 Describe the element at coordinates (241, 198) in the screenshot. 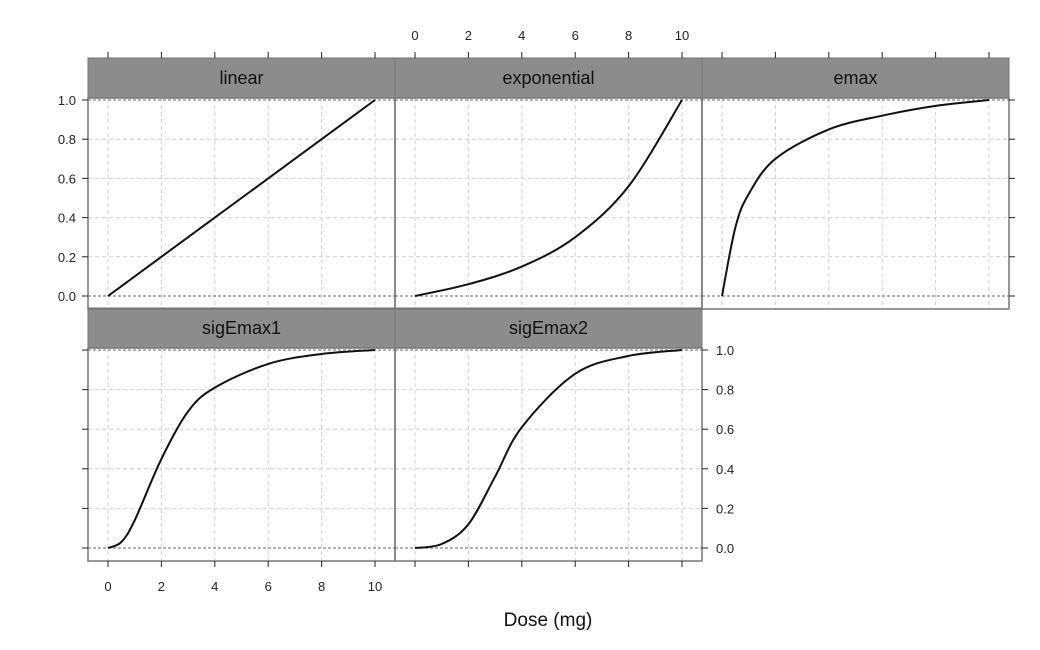

I see `series-line-linear` at that location.